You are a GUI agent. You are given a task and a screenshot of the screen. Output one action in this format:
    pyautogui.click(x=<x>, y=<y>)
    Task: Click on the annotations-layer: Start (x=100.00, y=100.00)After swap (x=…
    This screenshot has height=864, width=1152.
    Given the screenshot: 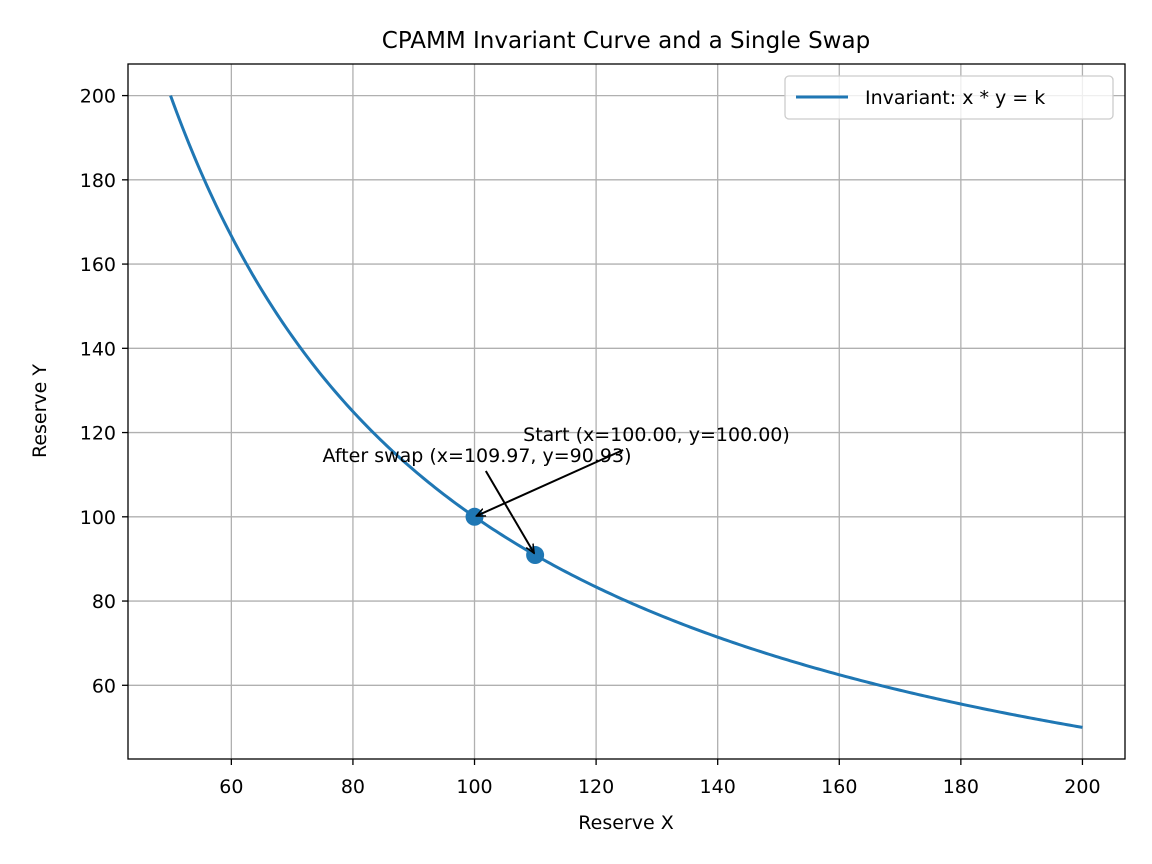 What is the action you would take?
    pyautogui.click(x=556, y=488)
    